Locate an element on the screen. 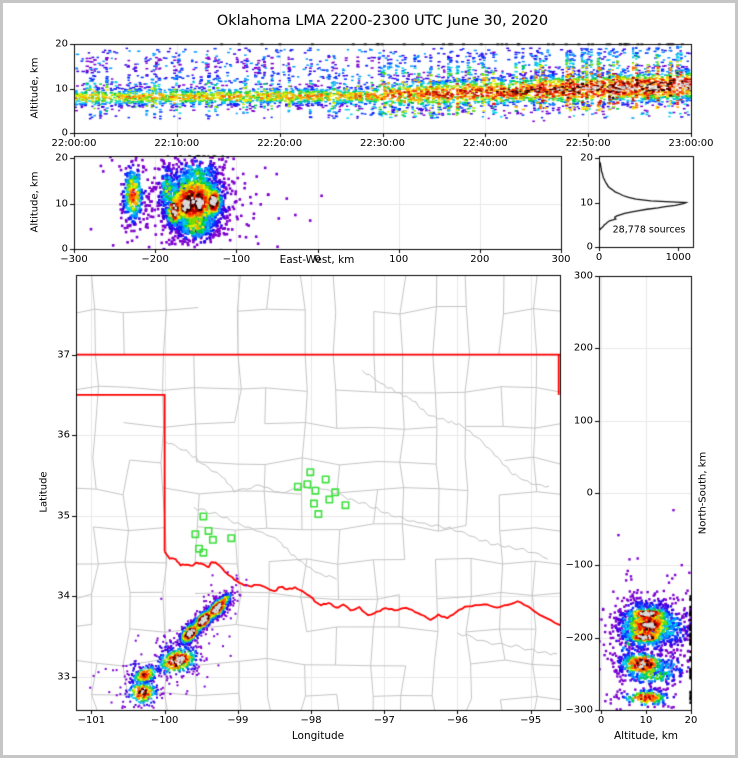 The height and width of the screenshot is (758, 738). time-height-ylabel: Altitude, km is located at coordinates (35, 88).